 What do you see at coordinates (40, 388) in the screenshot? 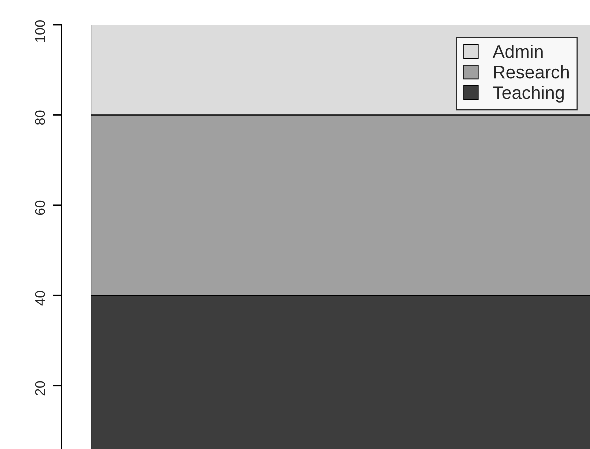
I see `y-tick-label: 20` at bounding box center [40, 388].